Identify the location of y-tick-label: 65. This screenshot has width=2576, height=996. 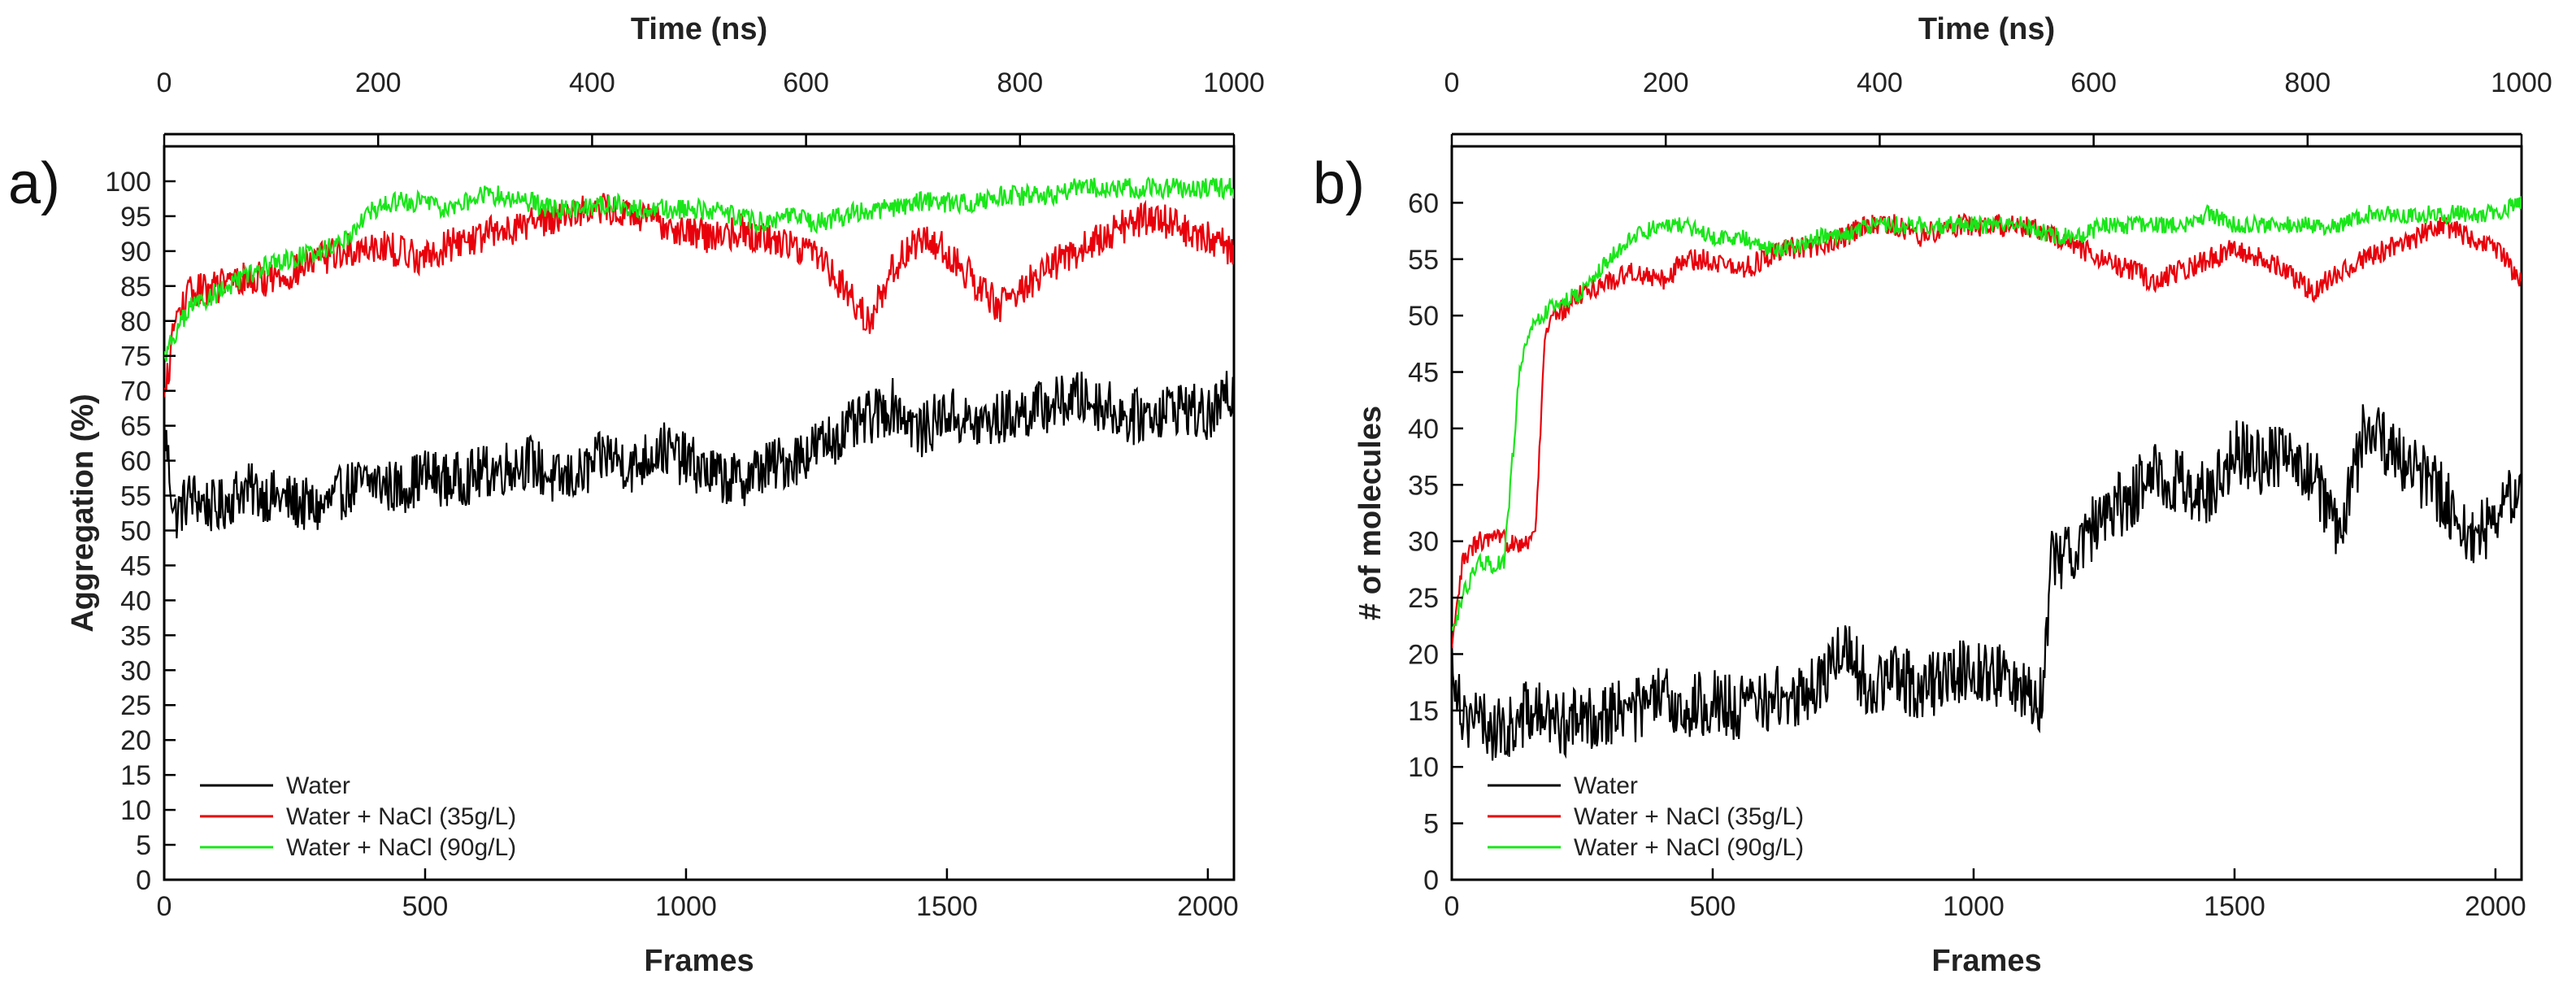
(135, 426).